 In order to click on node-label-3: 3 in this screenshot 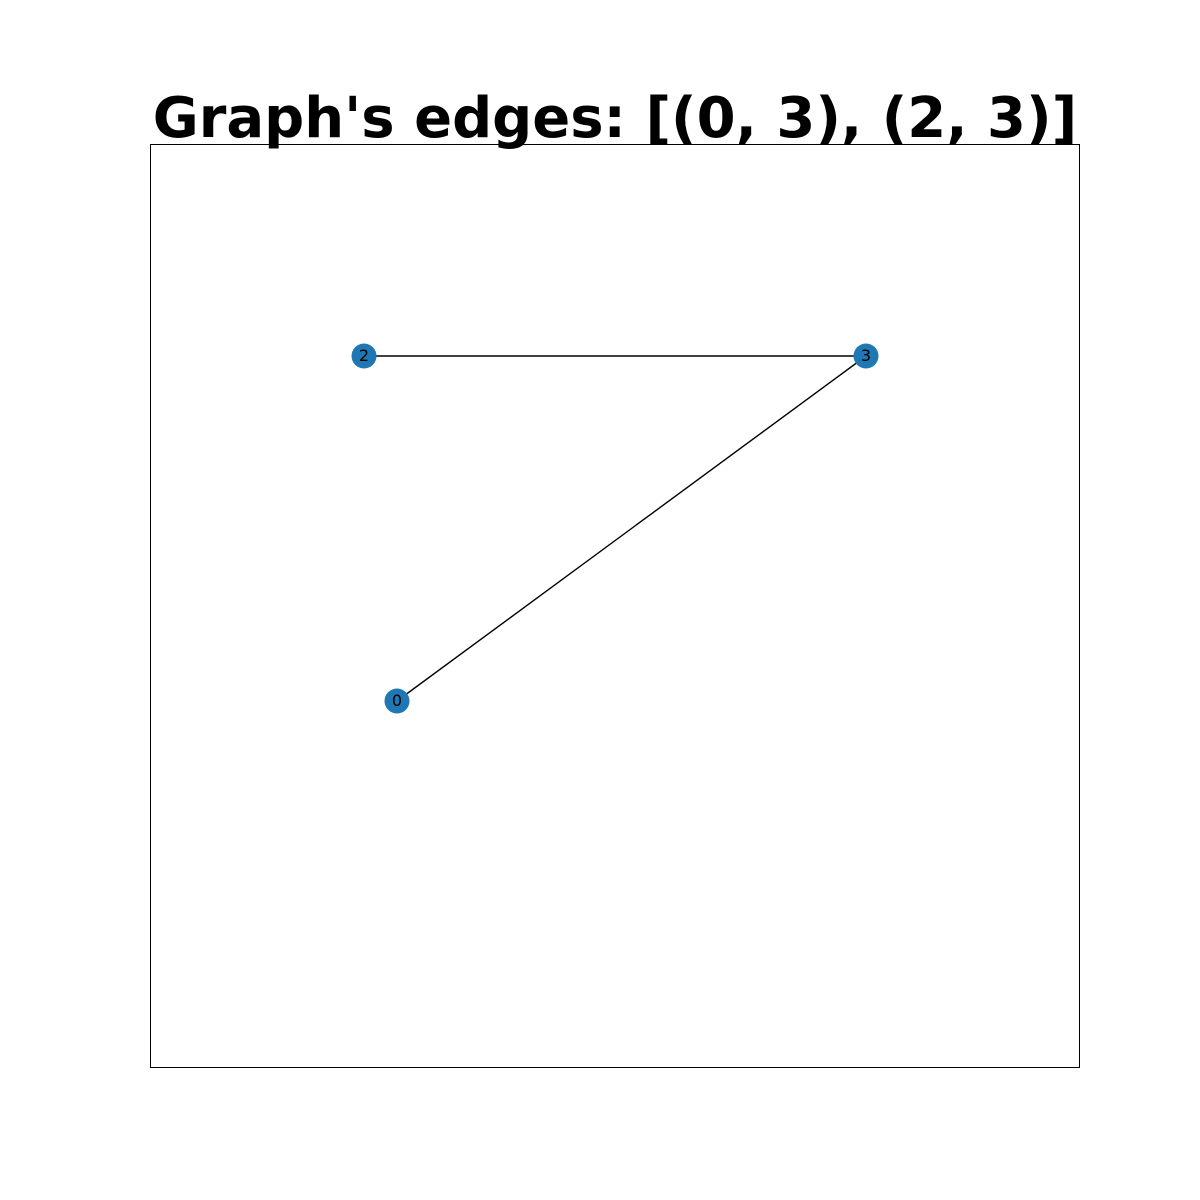, I will do `click(866, 355)`.